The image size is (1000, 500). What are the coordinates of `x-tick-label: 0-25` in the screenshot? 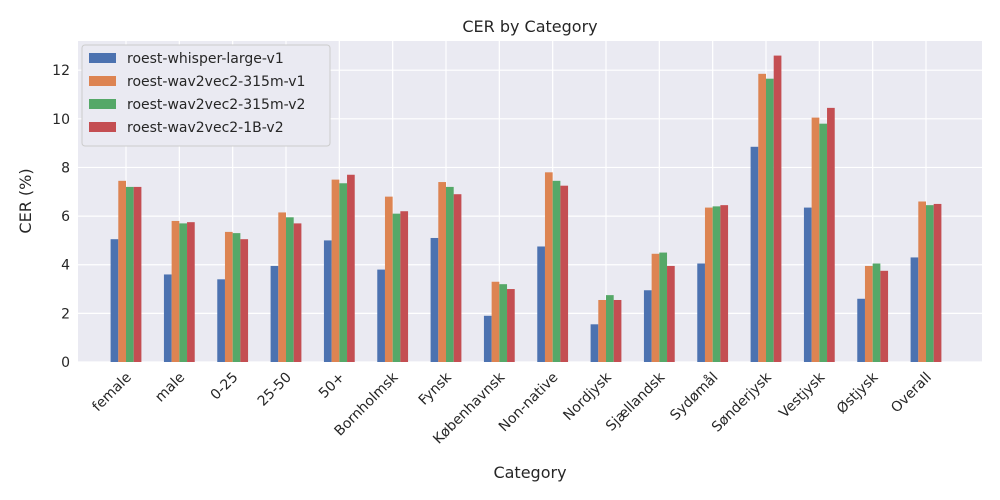 It's located at (225, 387).